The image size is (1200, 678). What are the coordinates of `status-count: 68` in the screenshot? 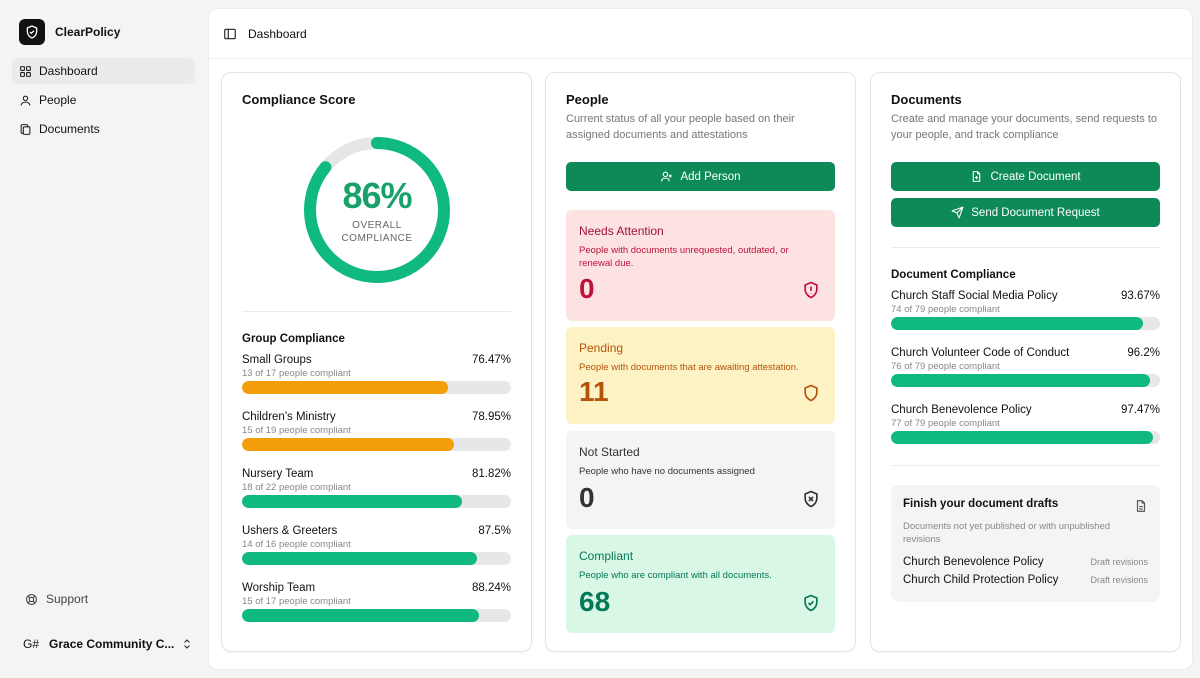 It's located at (595, 601).